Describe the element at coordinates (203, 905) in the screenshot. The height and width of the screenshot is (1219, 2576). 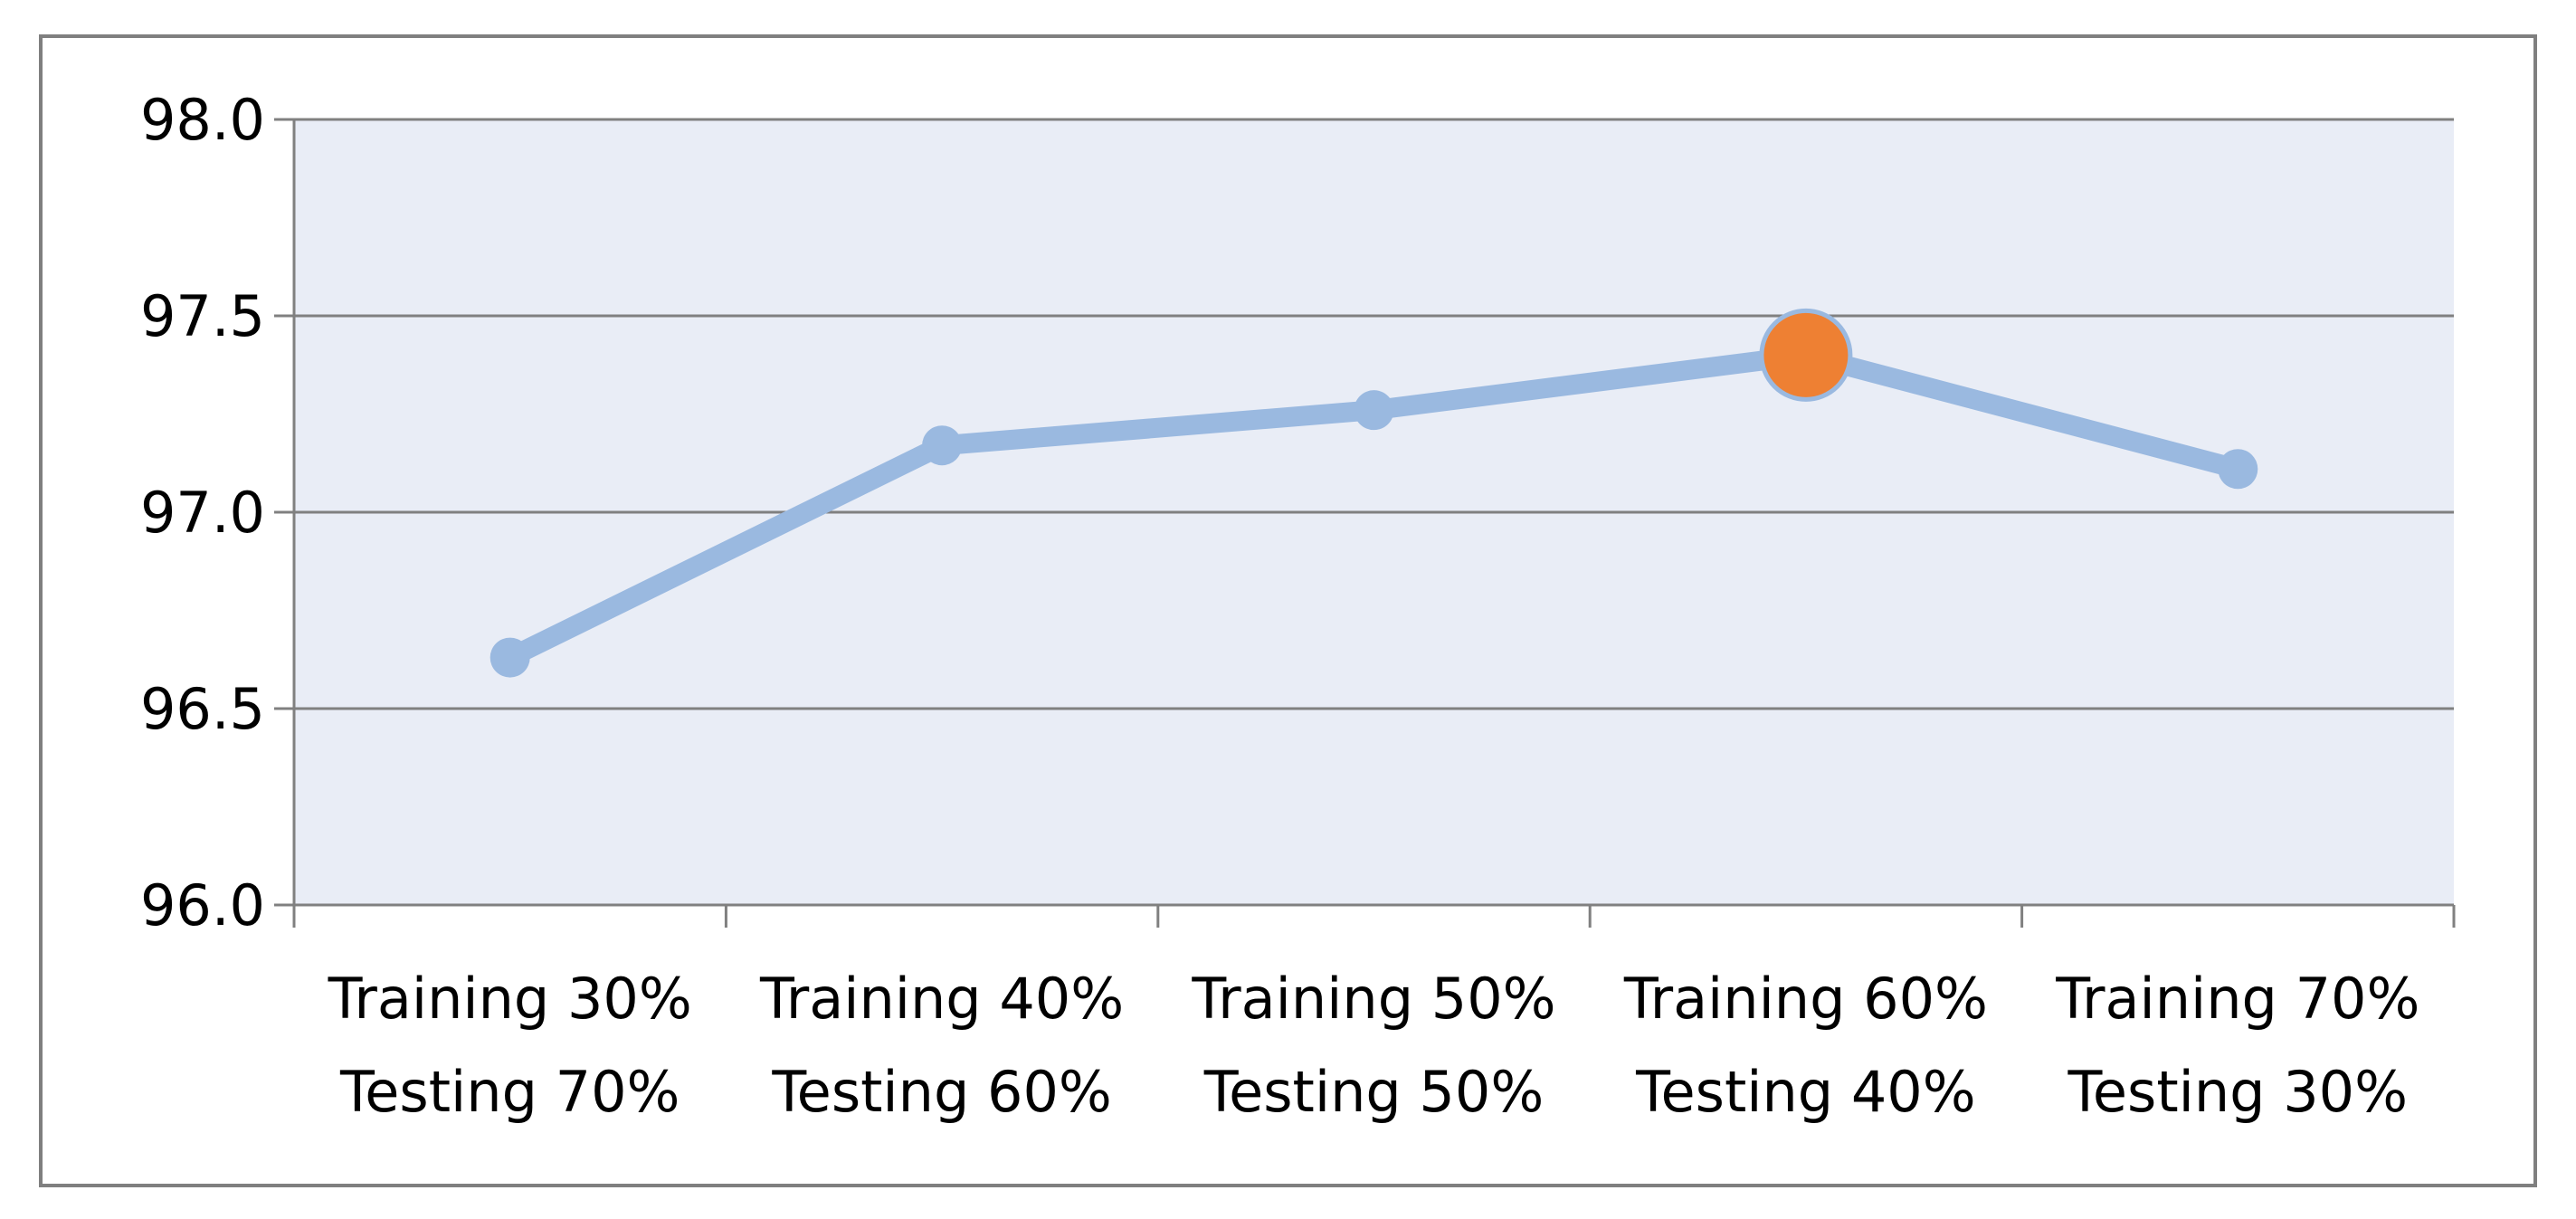
I see `y-tick-label: 96.0` at that location.